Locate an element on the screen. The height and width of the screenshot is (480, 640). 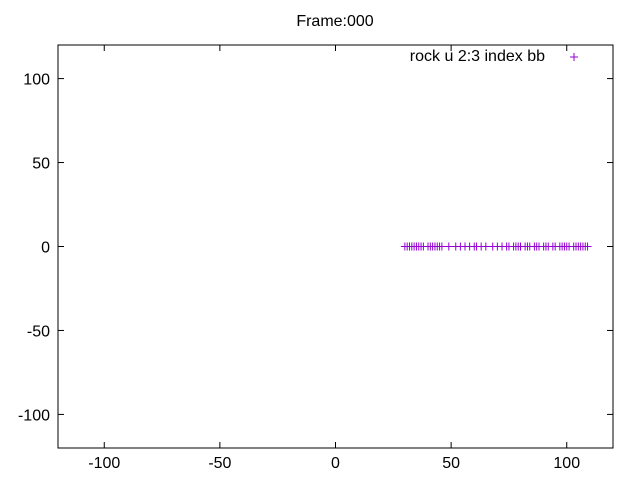
legend-label: rock u 2:3 index bb is located at coordinates (477, 56).